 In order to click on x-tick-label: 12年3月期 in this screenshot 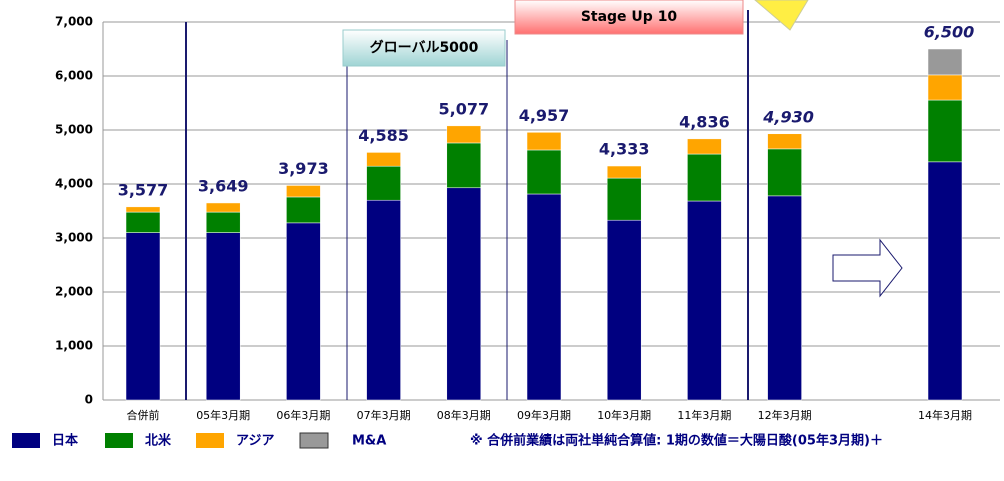, I will do `click(785, 415)`.